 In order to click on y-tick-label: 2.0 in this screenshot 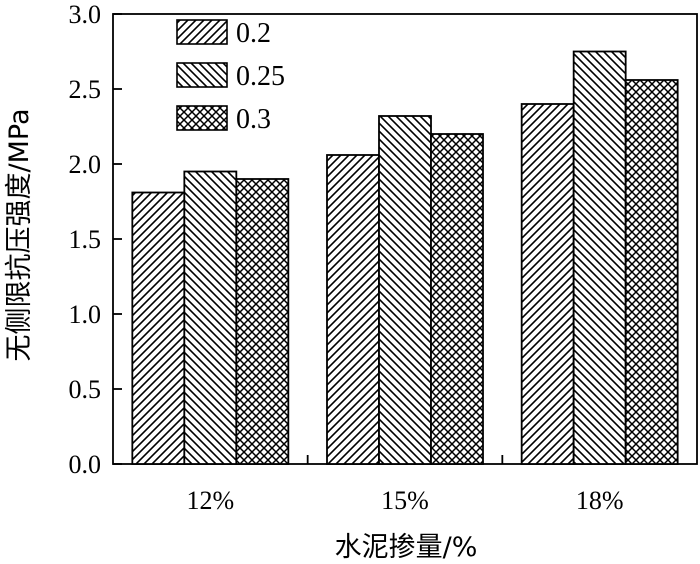, I will do `click(85, 164)`.